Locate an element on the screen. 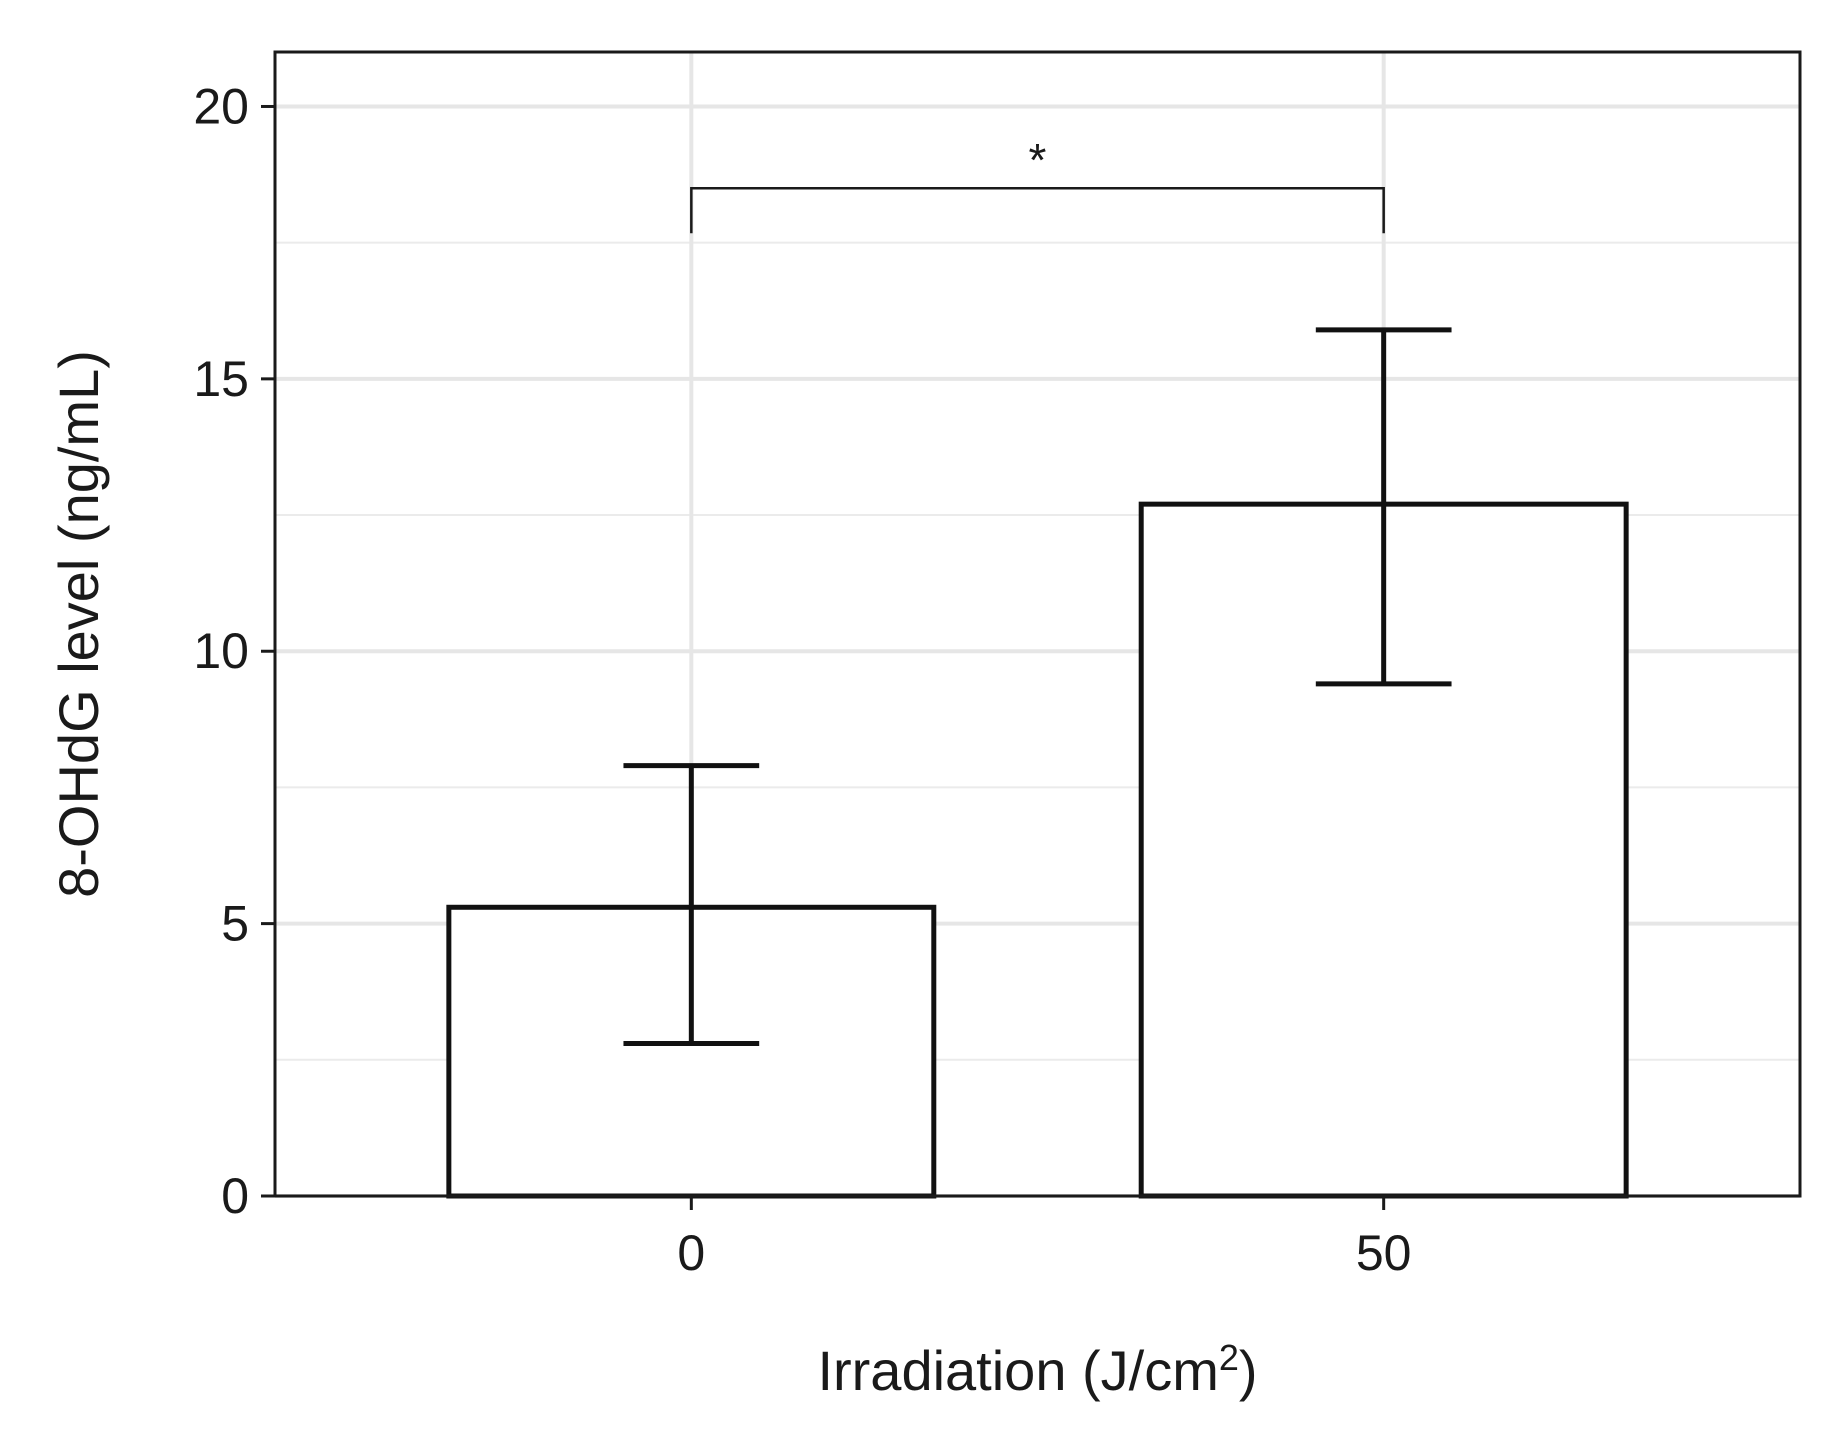 The height and width of the screenshot is (1433, 1829). significance-layer: * is located at coordinates (1037, 184).